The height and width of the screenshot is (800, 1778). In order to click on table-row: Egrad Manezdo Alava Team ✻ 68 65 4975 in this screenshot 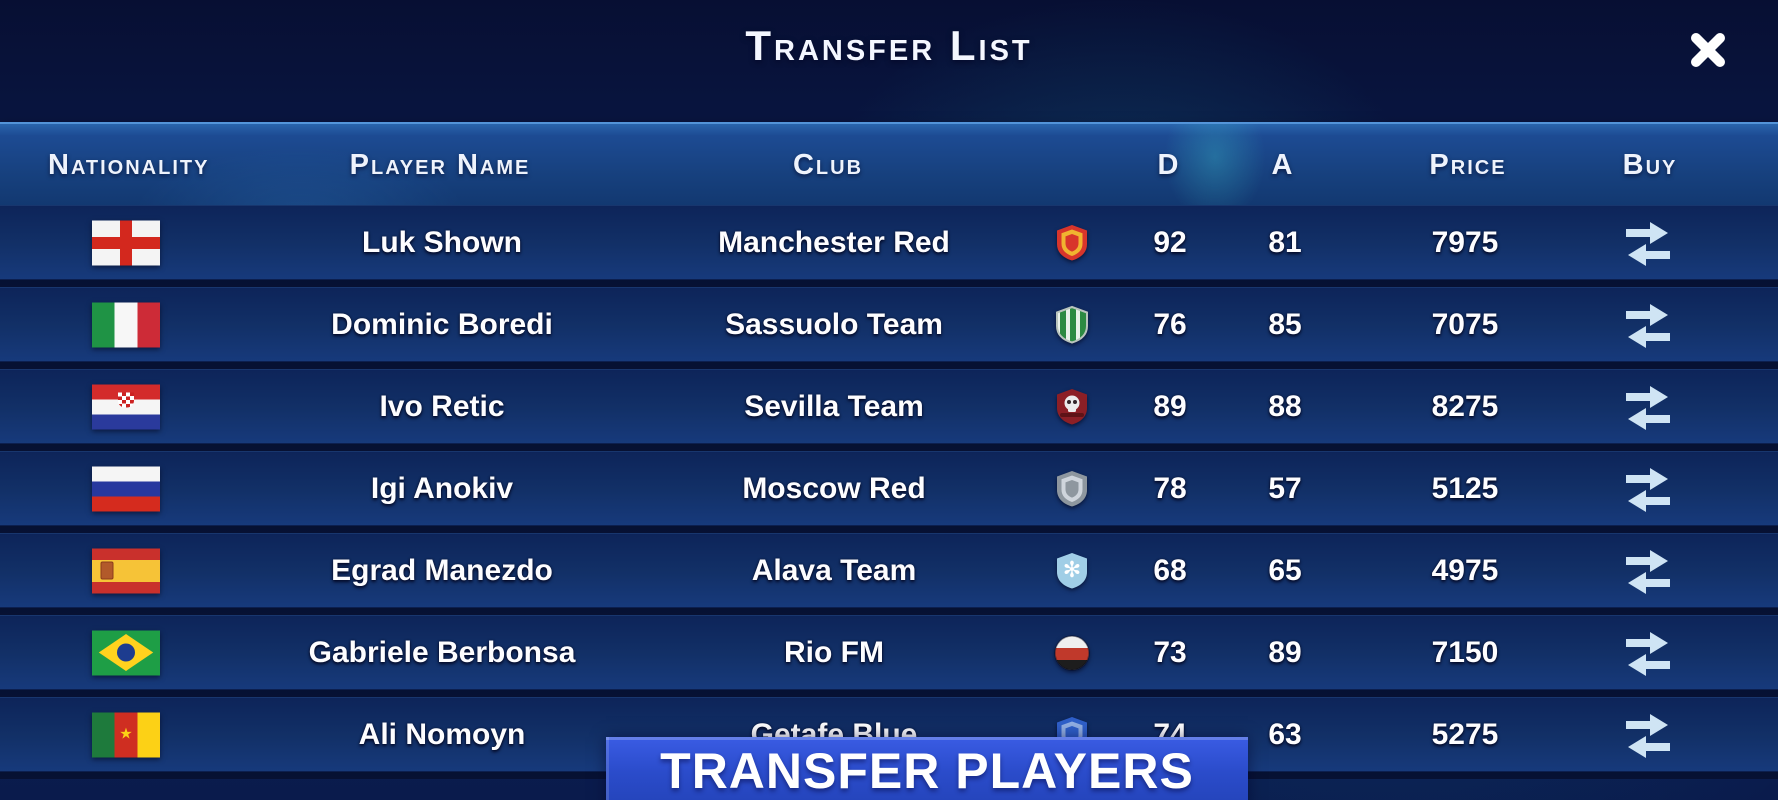, I will do `click(889, 574)`.